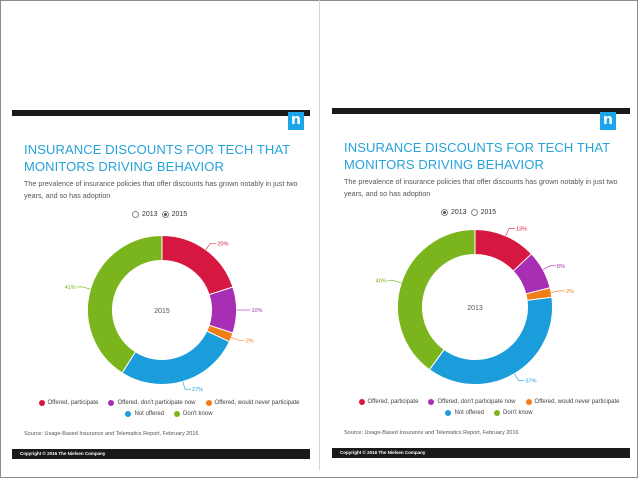 This screenshot has width=640, height=480. Describe the element at coordinates (561, 267) in the screenshot. I see `slice-data-label: 8%` at that location.